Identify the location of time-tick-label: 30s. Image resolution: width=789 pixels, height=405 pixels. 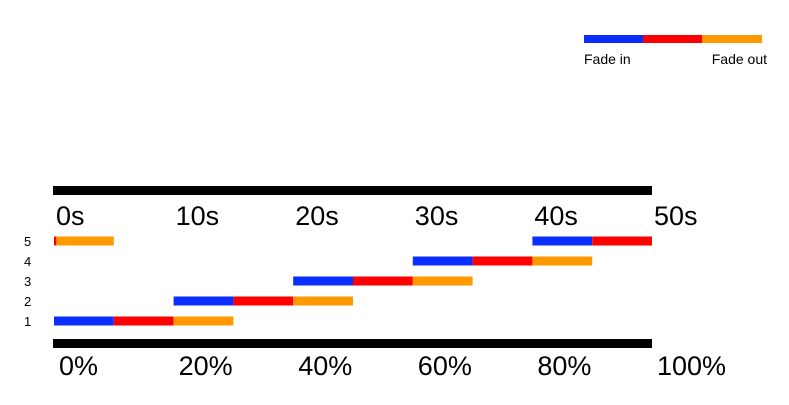
(437, 216).